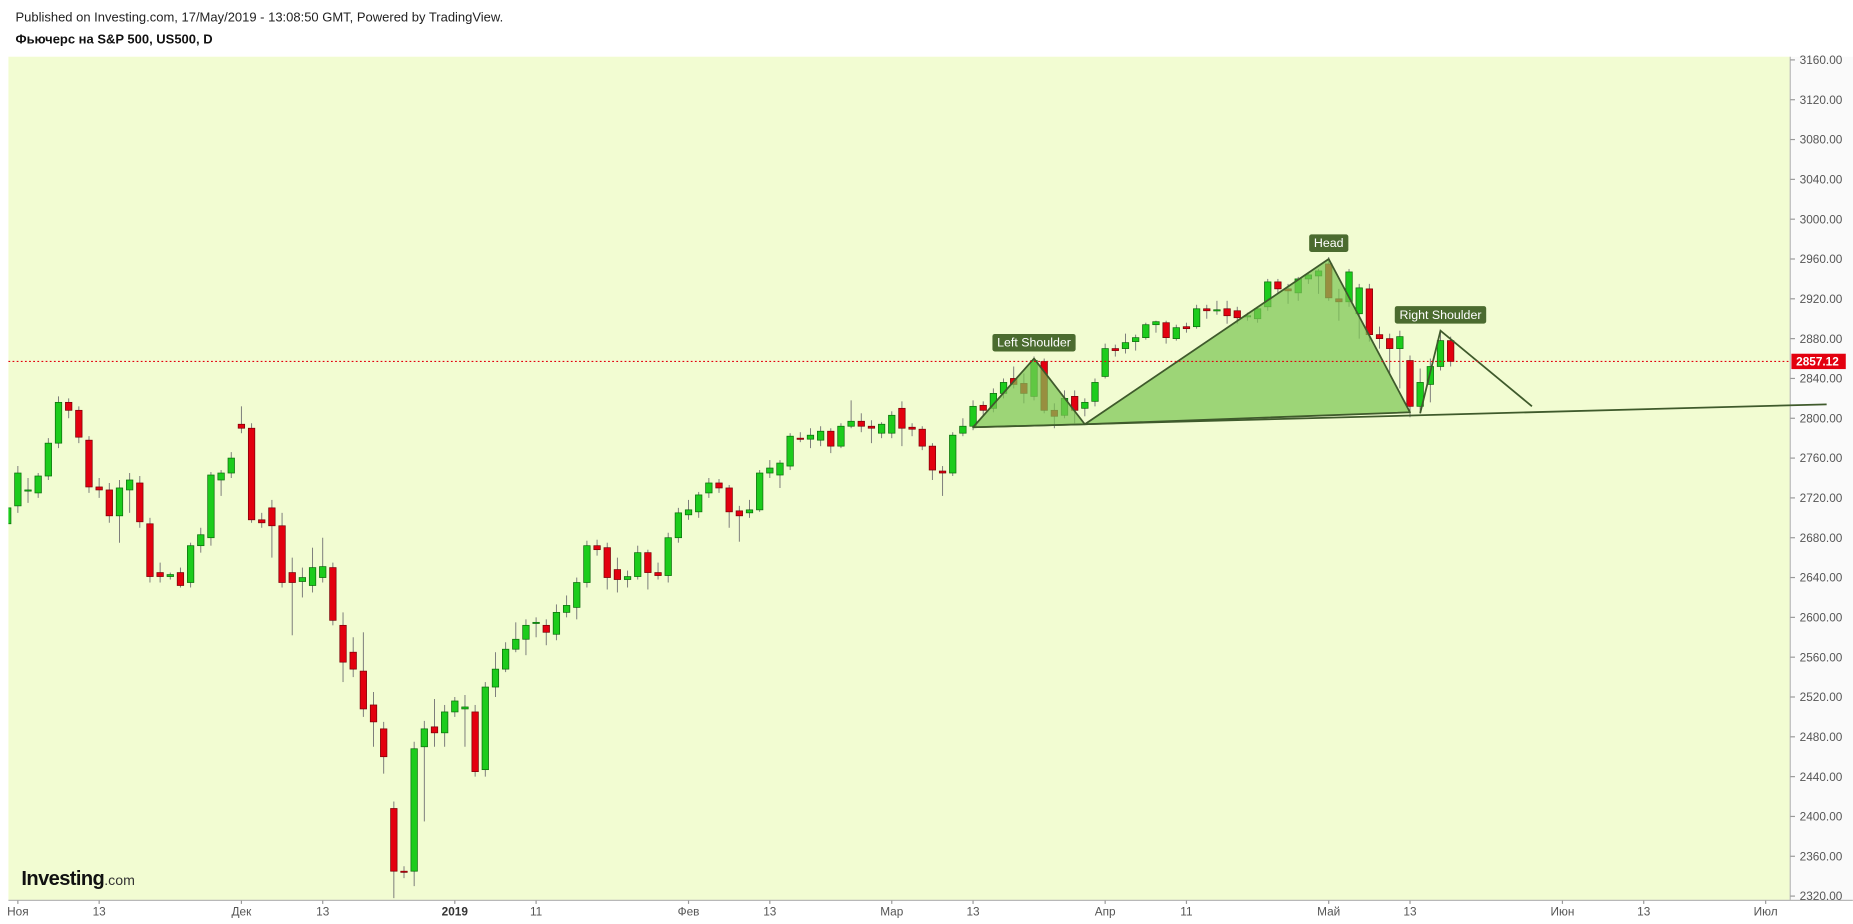 Image resolution: width=1853 pixels, height=924 pixels. What do you see at coordinates (1817, 362) in the screenshot?
I see `last-price-label: 2857.12` at bounding box center [1817, 362].